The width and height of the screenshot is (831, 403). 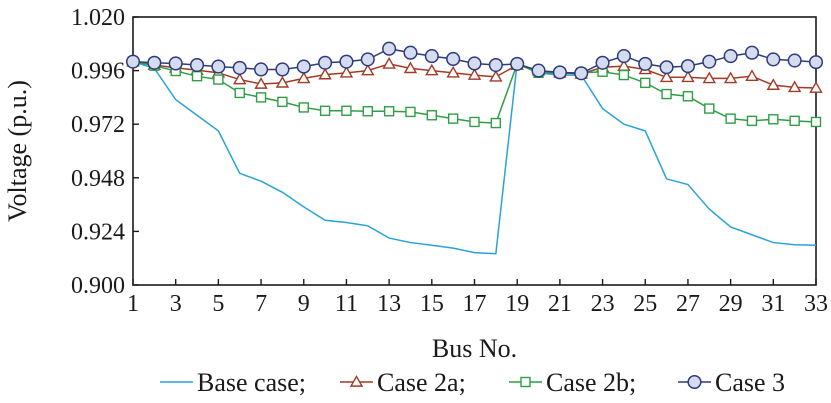 I want to click on legend-label-case-2b: Case 2b;, so click(x=591, y=382).